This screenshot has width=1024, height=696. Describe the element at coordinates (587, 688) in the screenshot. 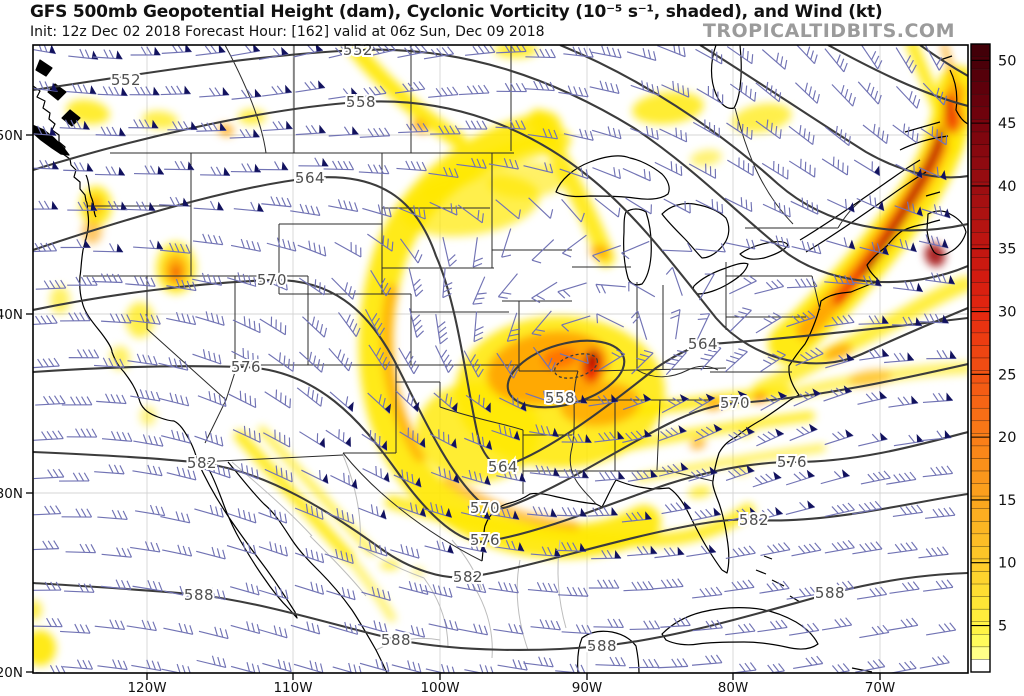

I see `lon-tick-label: 90W` at that location.